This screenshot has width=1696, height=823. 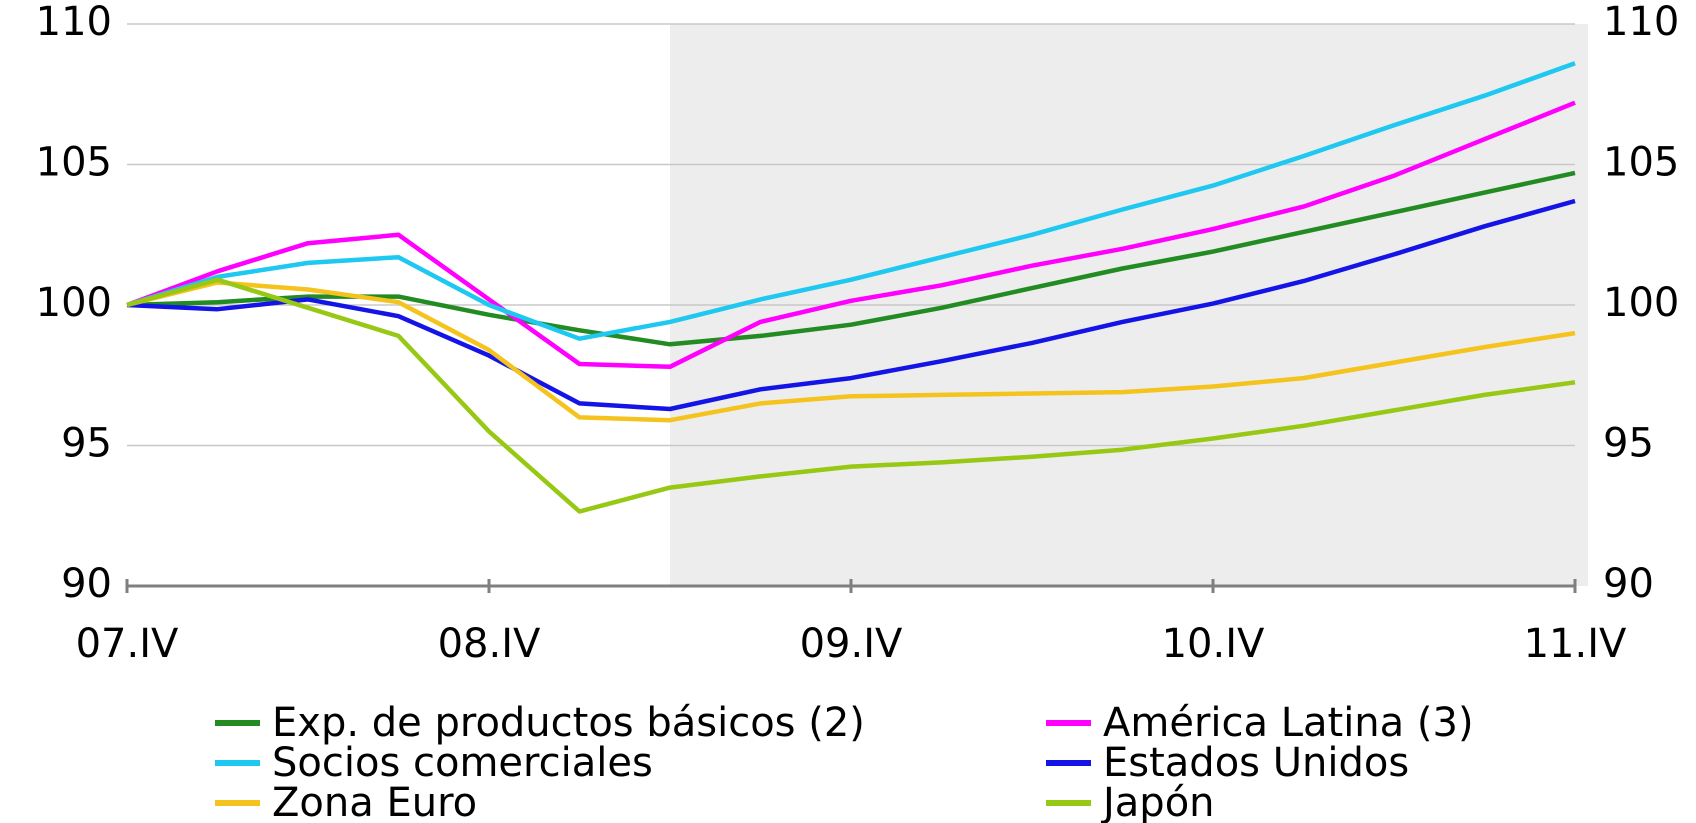 What do you see at coordinates (1256, 763) in the screenshot?
I see `legend-label: Estados Unidos` at bounding box center [1256, 763].